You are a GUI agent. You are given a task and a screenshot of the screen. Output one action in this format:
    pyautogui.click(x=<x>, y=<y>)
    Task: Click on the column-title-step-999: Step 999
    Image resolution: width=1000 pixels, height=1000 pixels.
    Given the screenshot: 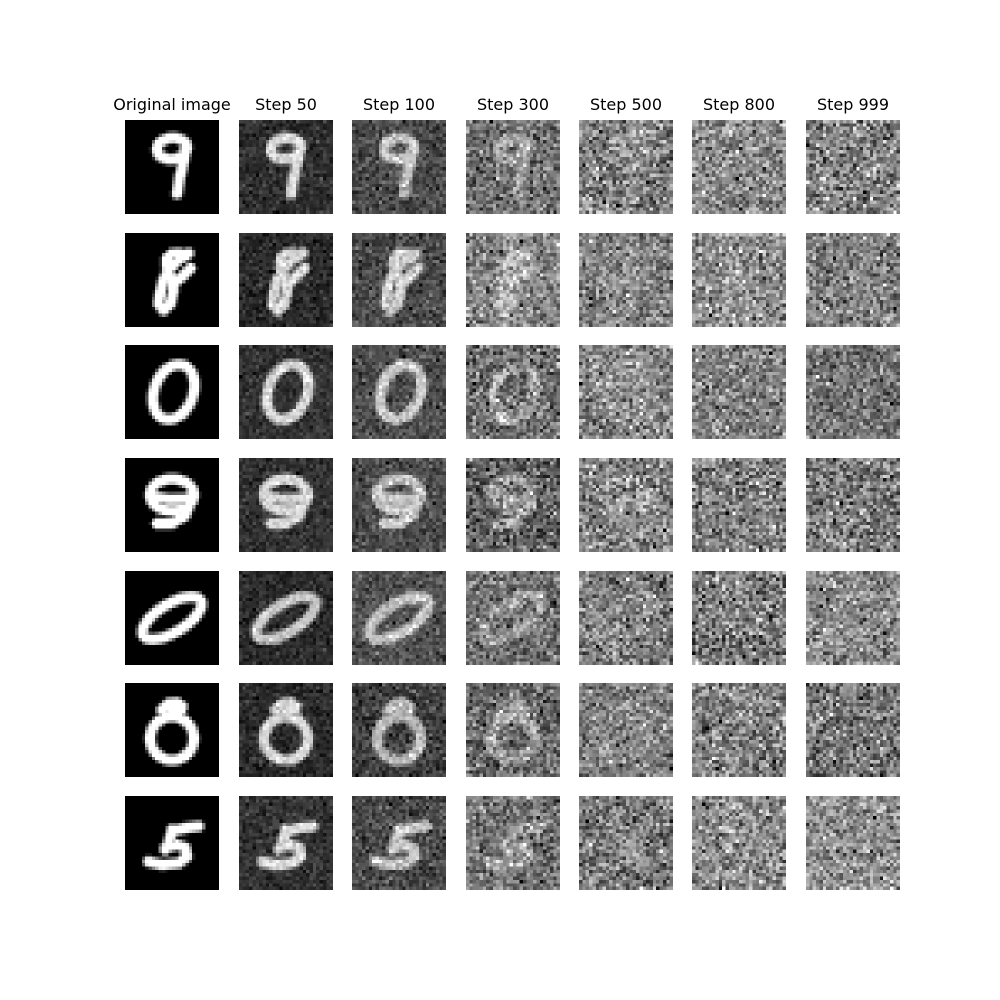 What is the action you would take?
    pyautogui.click(x=853, y=104)
    